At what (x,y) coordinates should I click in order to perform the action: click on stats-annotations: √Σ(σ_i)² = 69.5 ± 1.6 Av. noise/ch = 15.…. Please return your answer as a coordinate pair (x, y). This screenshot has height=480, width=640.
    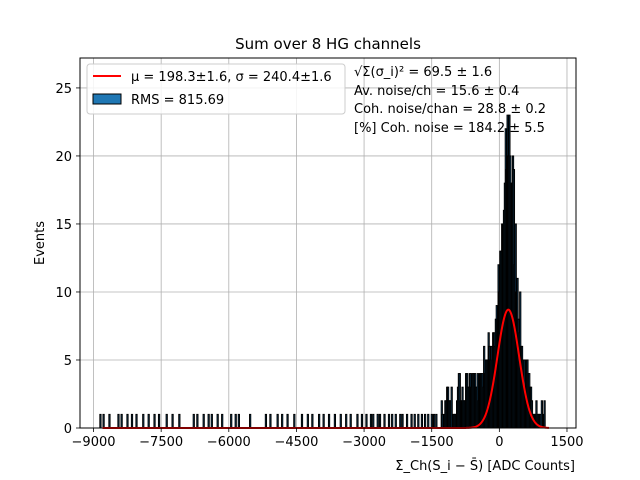
    Looking at the image, I should click on (450, 100).